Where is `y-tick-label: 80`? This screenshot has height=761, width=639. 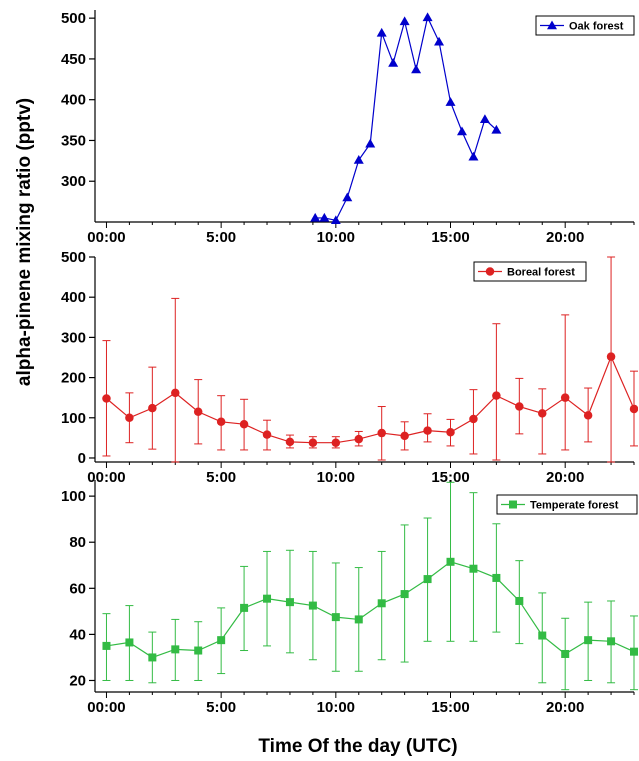
y-tick-label: 80 is located at coordinates (77, 542).